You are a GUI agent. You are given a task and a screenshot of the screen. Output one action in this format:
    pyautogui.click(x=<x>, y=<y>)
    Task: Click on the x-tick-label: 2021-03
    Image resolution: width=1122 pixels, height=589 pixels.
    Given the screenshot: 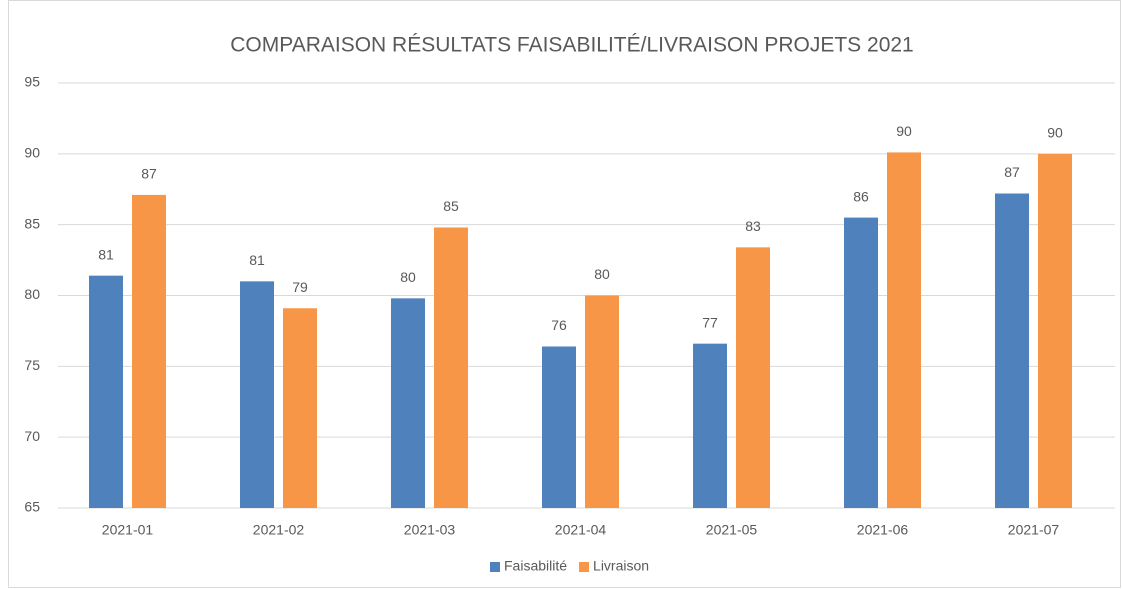 What is the action you would take?
    pyautogui.click(x=430, y=530)
    